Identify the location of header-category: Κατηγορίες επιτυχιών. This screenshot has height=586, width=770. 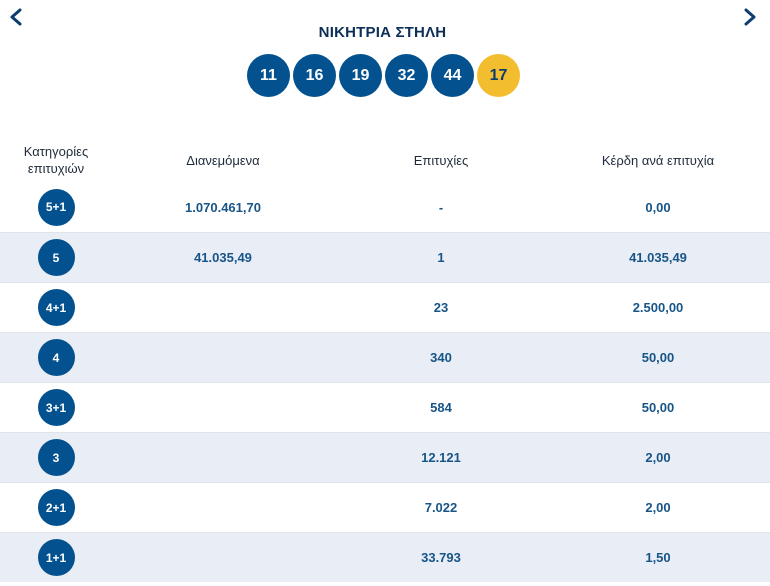
(56, 160).